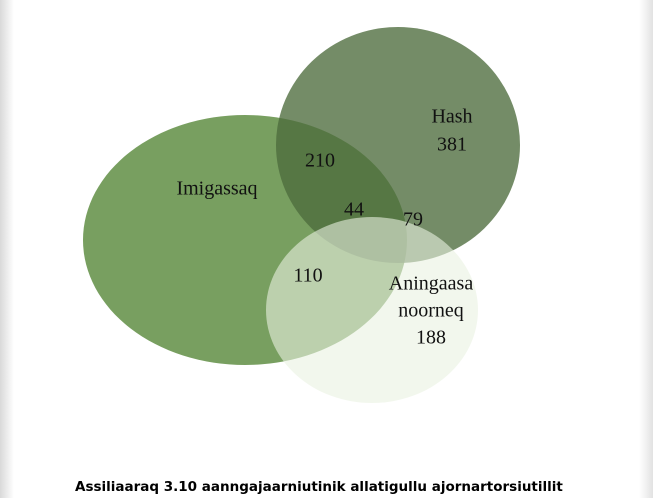  Describe the element at coordinates (372, 310) in the screenshot. I see `set-aningaasa` at that location.